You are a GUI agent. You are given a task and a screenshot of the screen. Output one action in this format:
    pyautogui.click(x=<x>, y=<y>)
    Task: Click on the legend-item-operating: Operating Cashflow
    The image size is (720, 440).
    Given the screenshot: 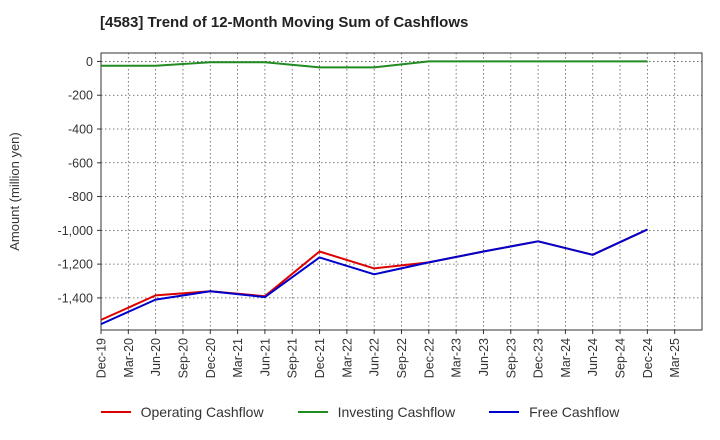 What is the action you would take?
    pyautogui.click(x=182, y=412)
    